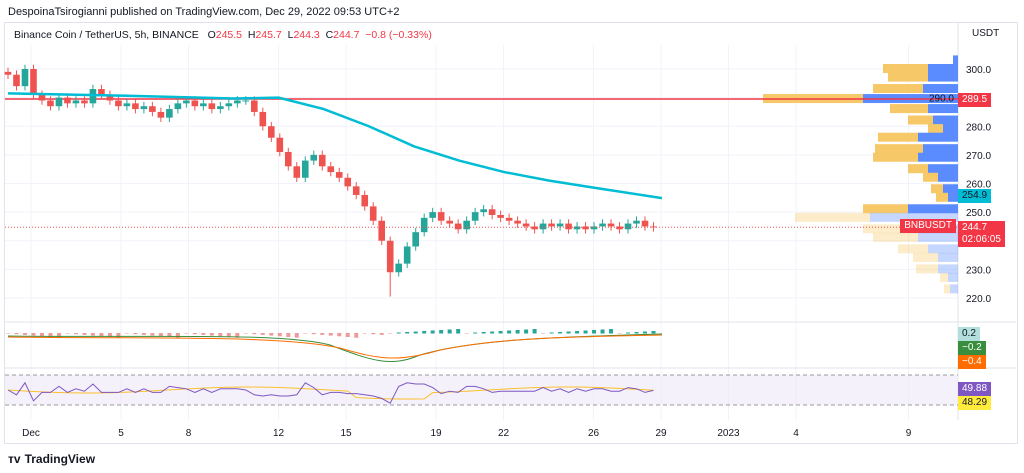 This screenshot has width=1024, height=473. What do you see at coordinates (661, 433) in the screenshot?
I see `x-tick-label: 29` at bounding box center [661, 433].